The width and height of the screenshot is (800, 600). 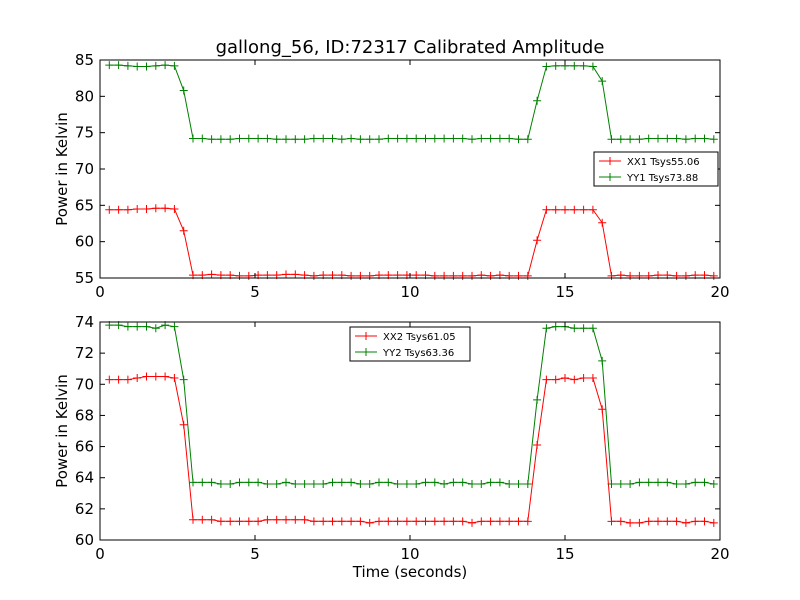 What do you see at coordinates (84, 540) in the screenshot?
I see `y-tick-label: 60` at bounding box center [84, 540].